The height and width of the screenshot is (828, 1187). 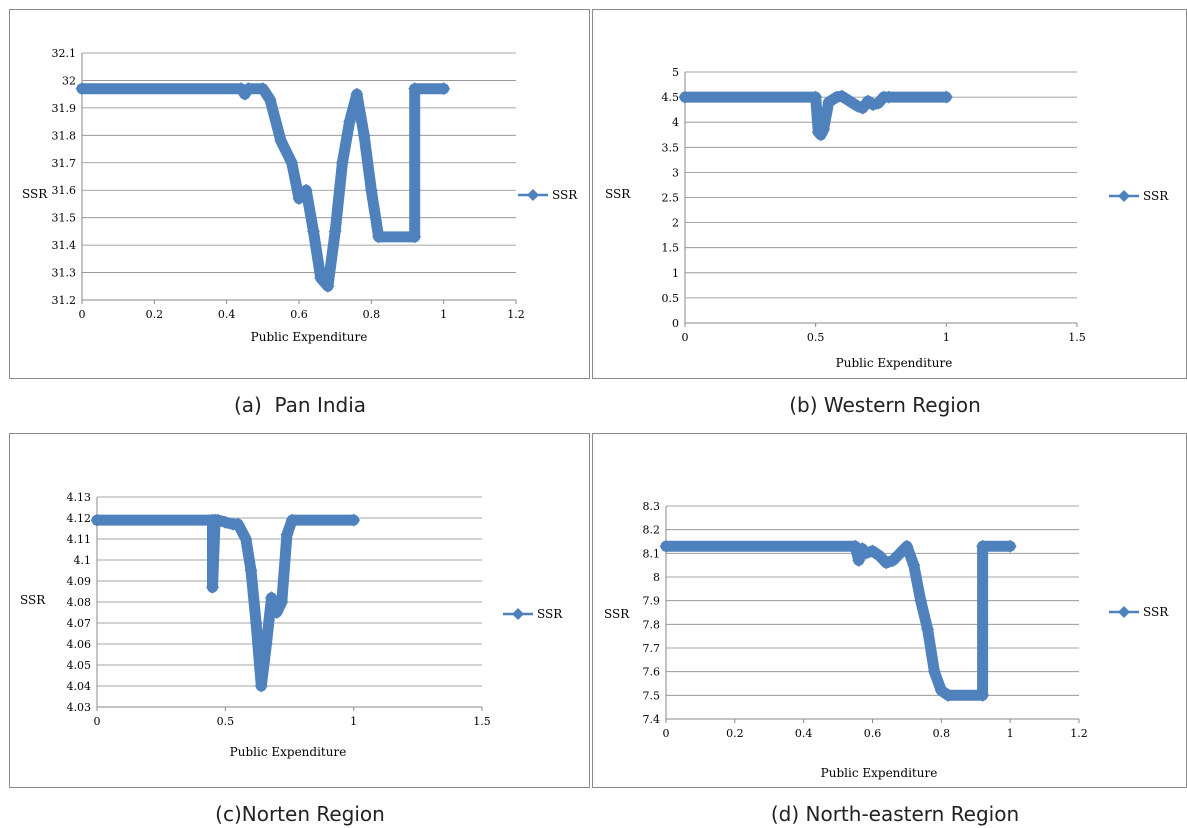 I want to click on y-tick-label: 5, so click(x=675, y=72).